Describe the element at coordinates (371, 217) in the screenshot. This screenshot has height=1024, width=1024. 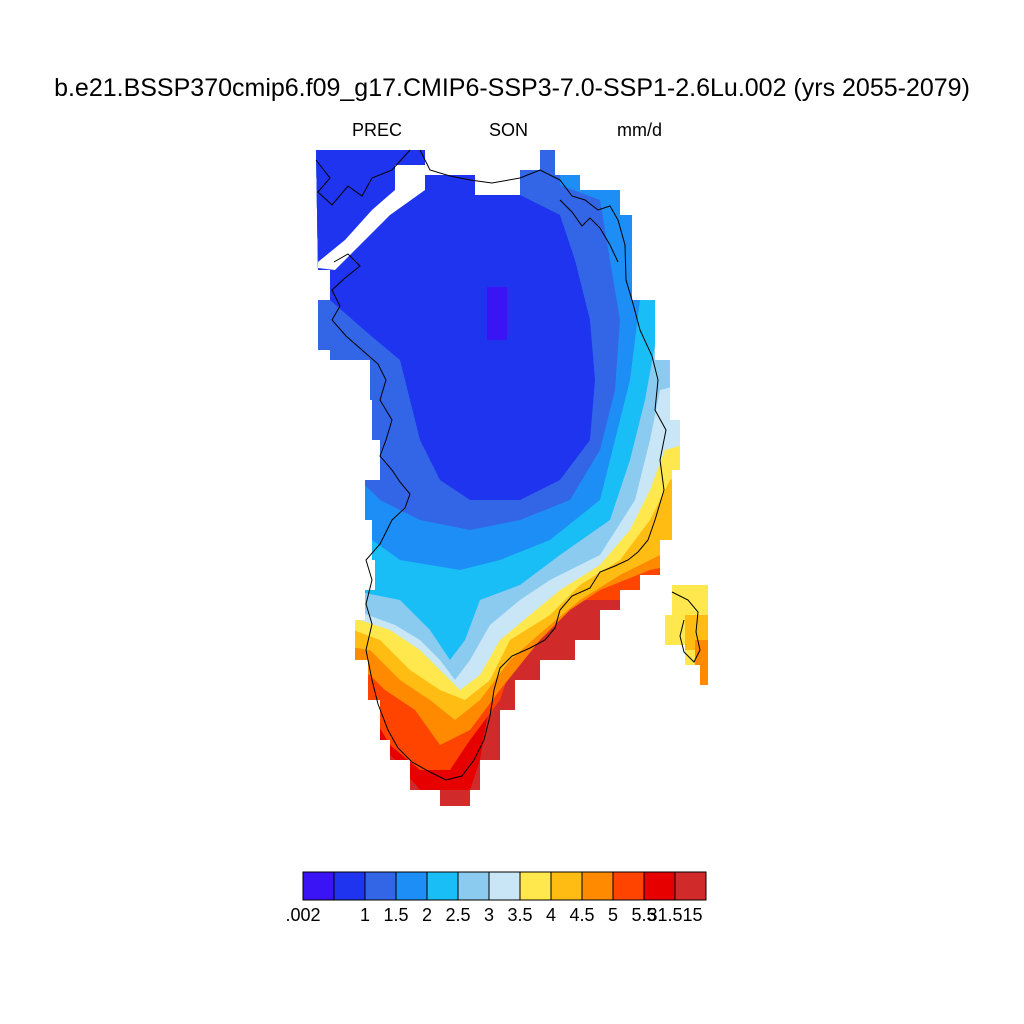
I see `northwest-gap` at that location.